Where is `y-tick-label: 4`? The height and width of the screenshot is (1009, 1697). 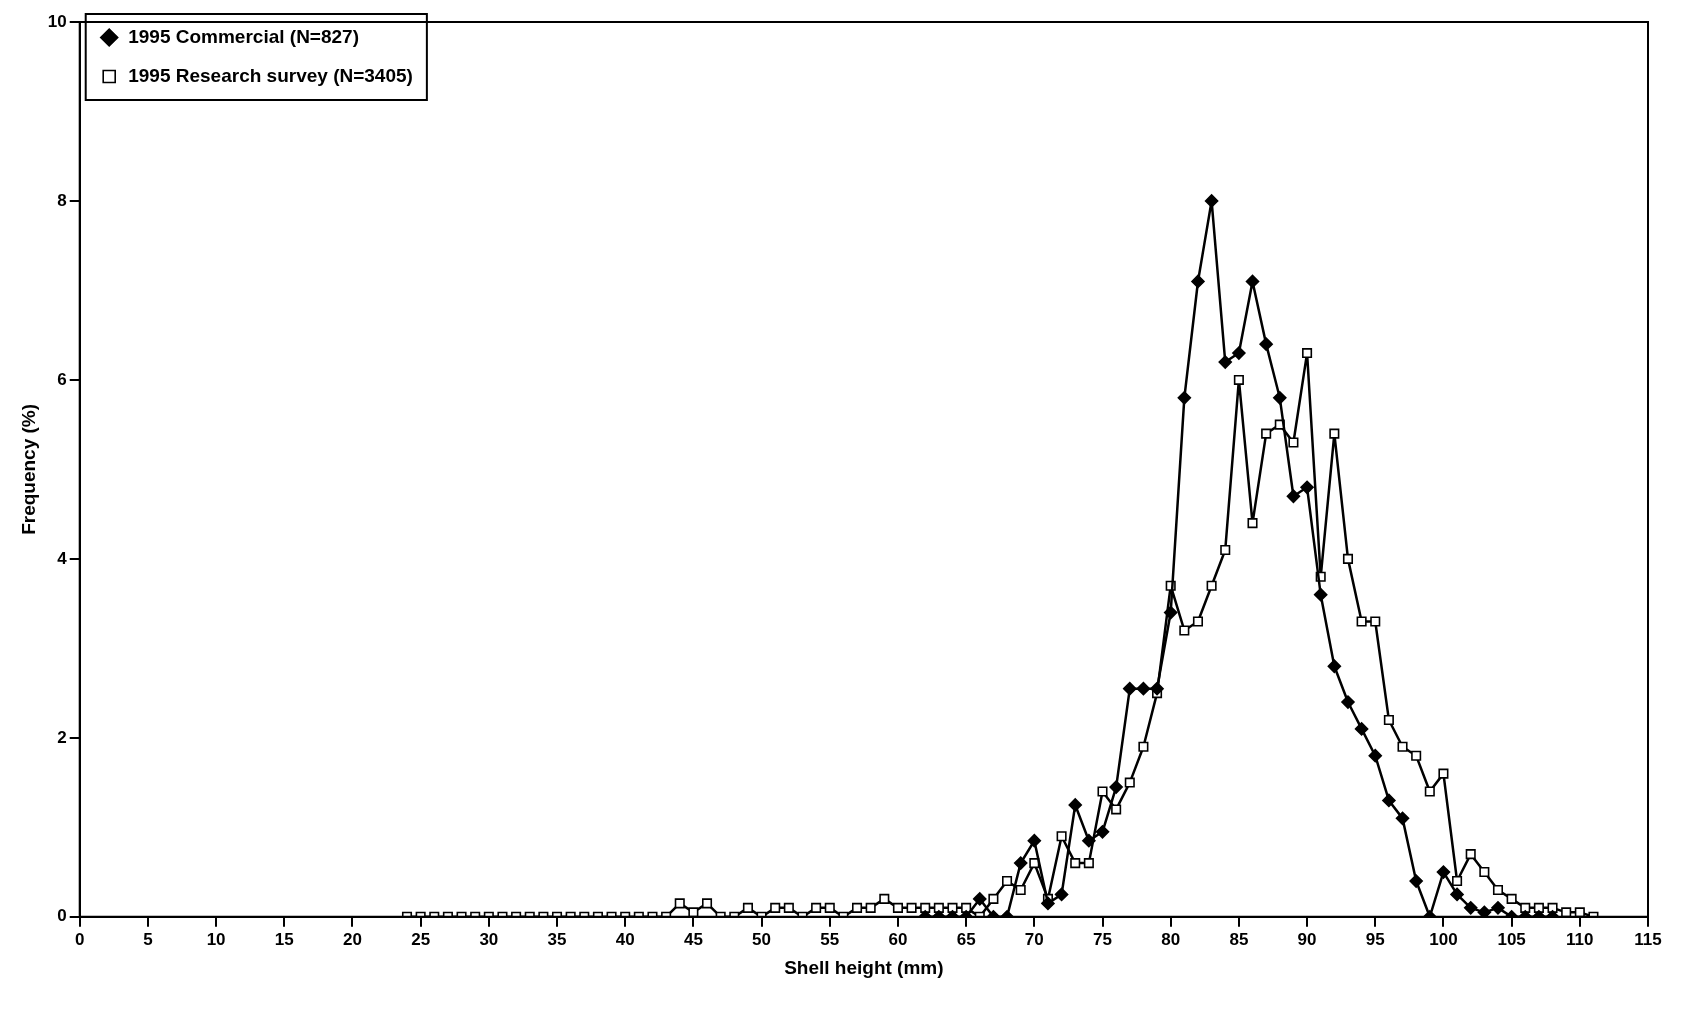
y-tick-label: 4 is located at coordinates (62, 558).